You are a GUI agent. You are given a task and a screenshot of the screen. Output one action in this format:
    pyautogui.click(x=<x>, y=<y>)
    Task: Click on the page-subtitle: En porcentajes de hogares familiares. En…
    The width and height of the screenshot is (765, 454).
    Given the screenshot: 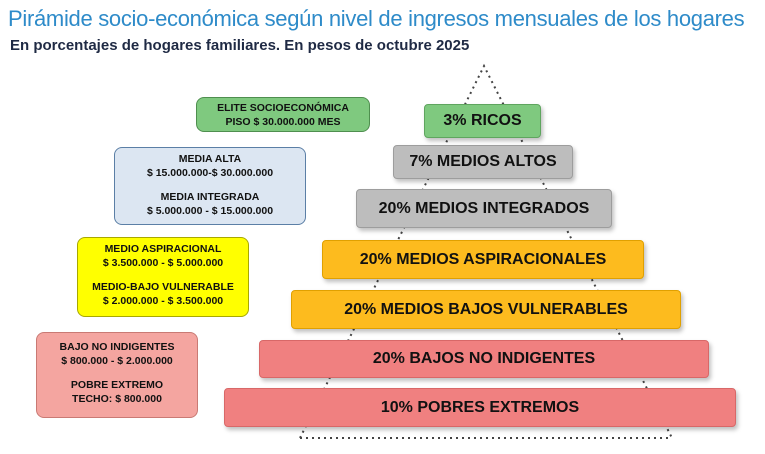 What is the action you would take?
    pyautogui.click(x=240, y=45)
    